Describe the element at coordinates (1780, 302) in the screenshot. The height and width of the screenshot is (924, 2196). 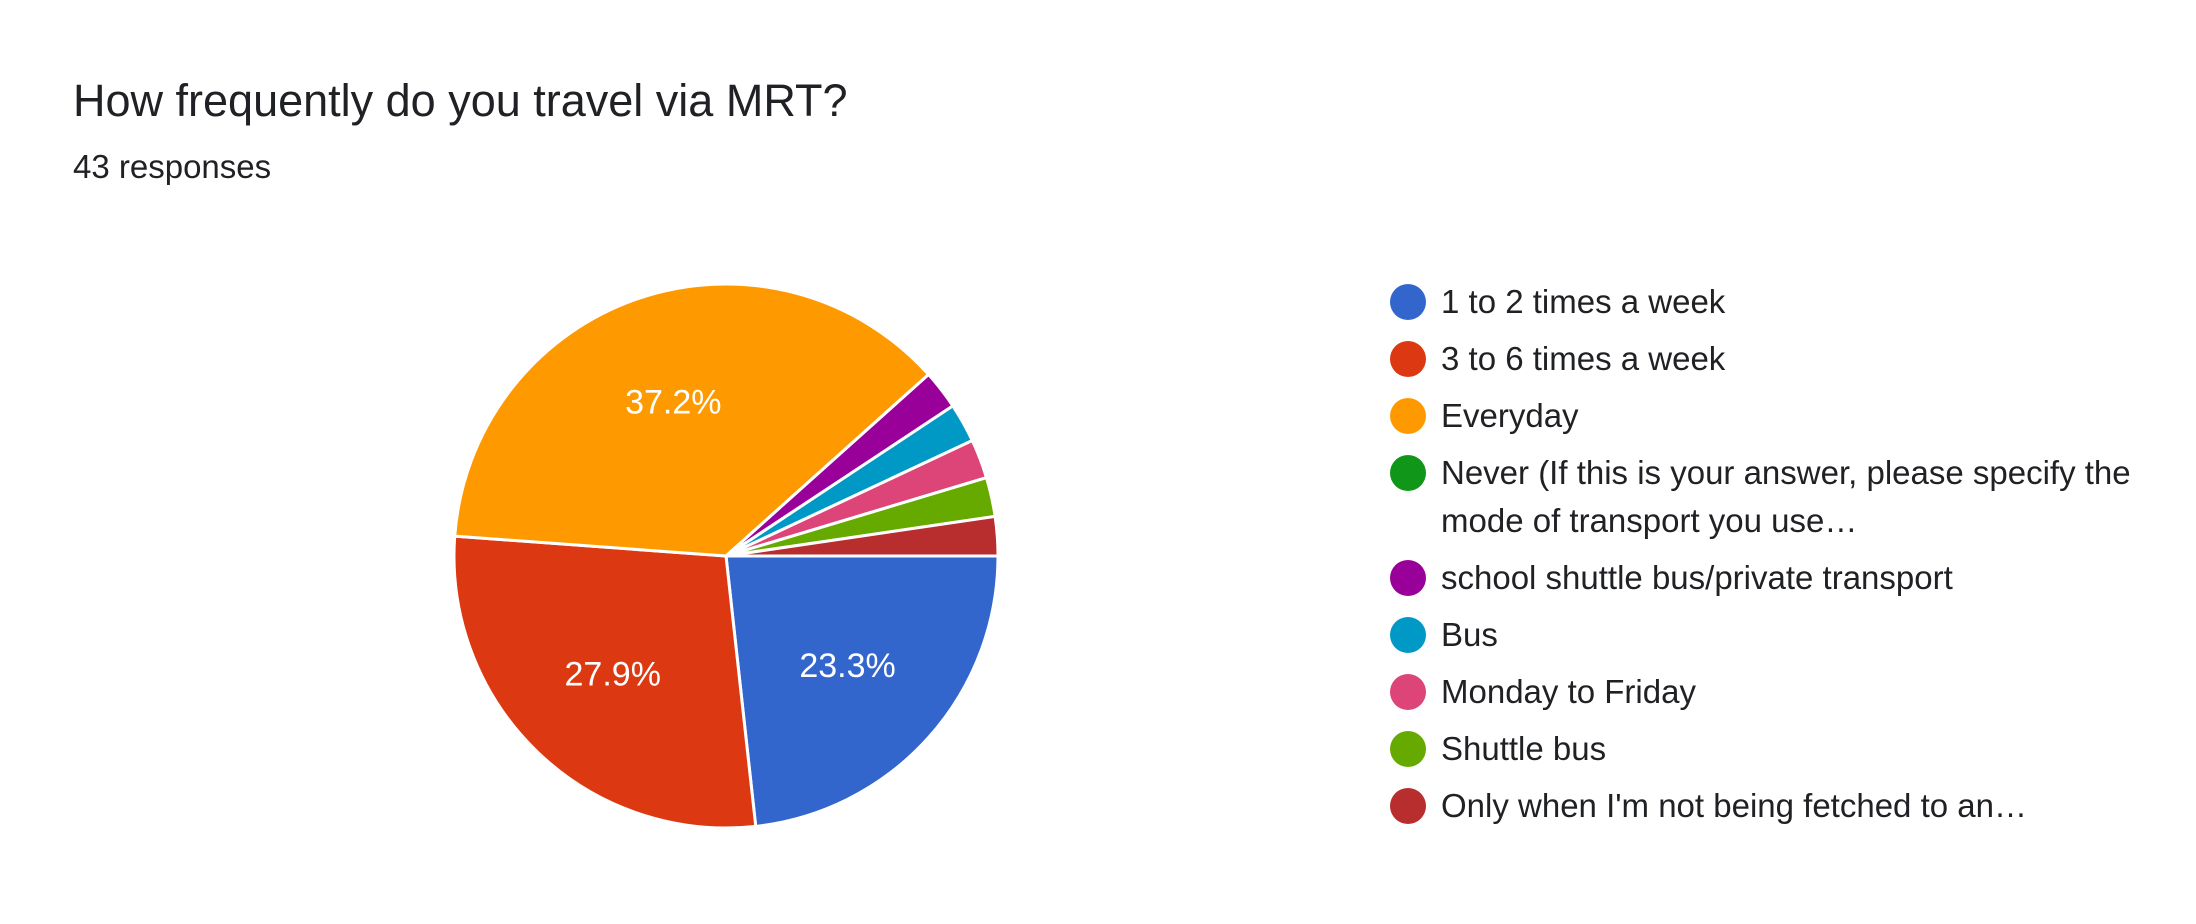
I see `legend-item-1-to-2-times-a-week: 1 to 2 times a week` at that location.